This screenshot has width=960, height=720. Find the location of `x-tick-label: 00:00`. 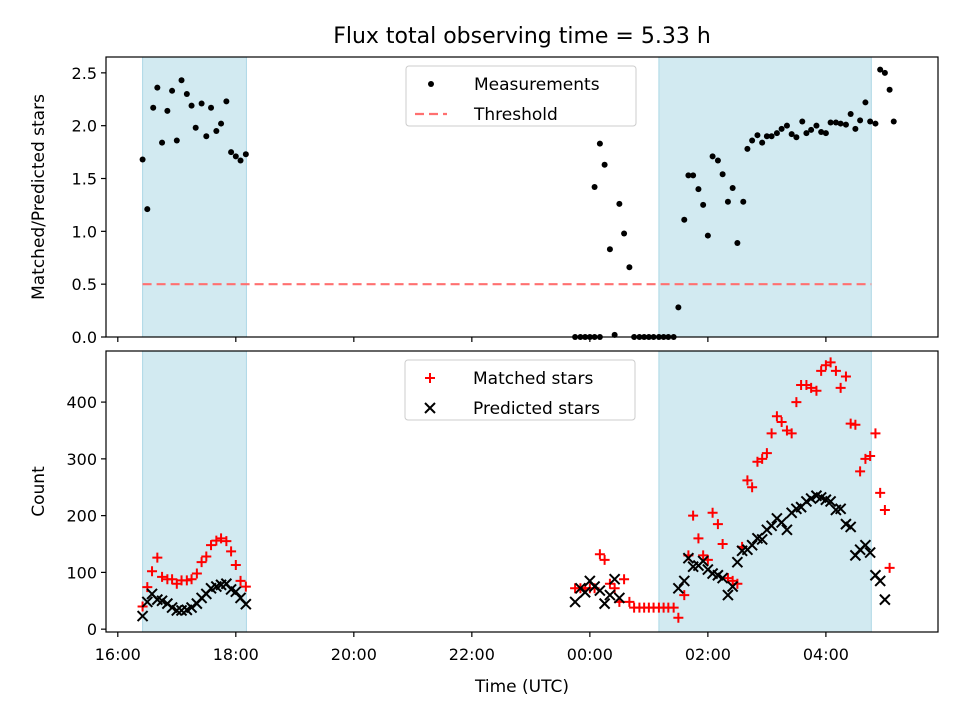

x-tick-label: 00:00 is located at coordinates (590, 654).